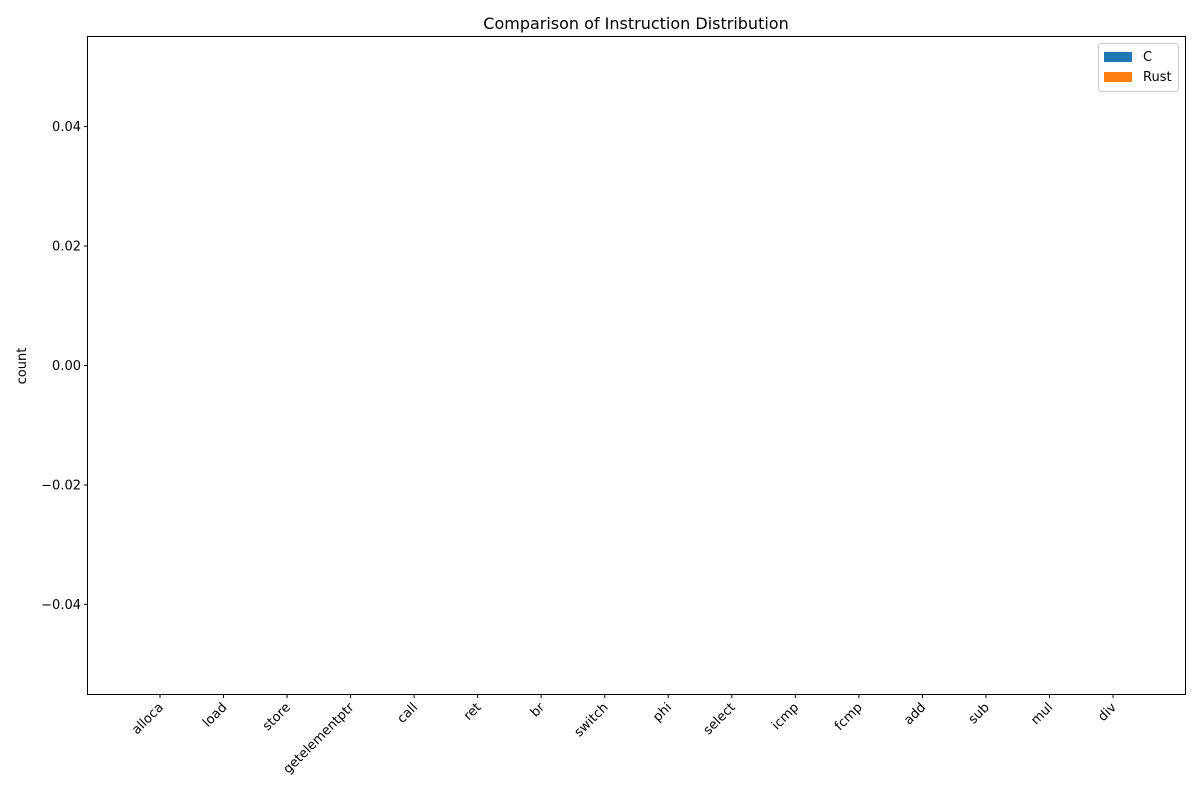 This screenshot has width=1200, height=800. What do you see at coordinates (1157, 77) in the screenshot?
I see `legend-label-rust: Rust` at bounding box center [1157, 77].